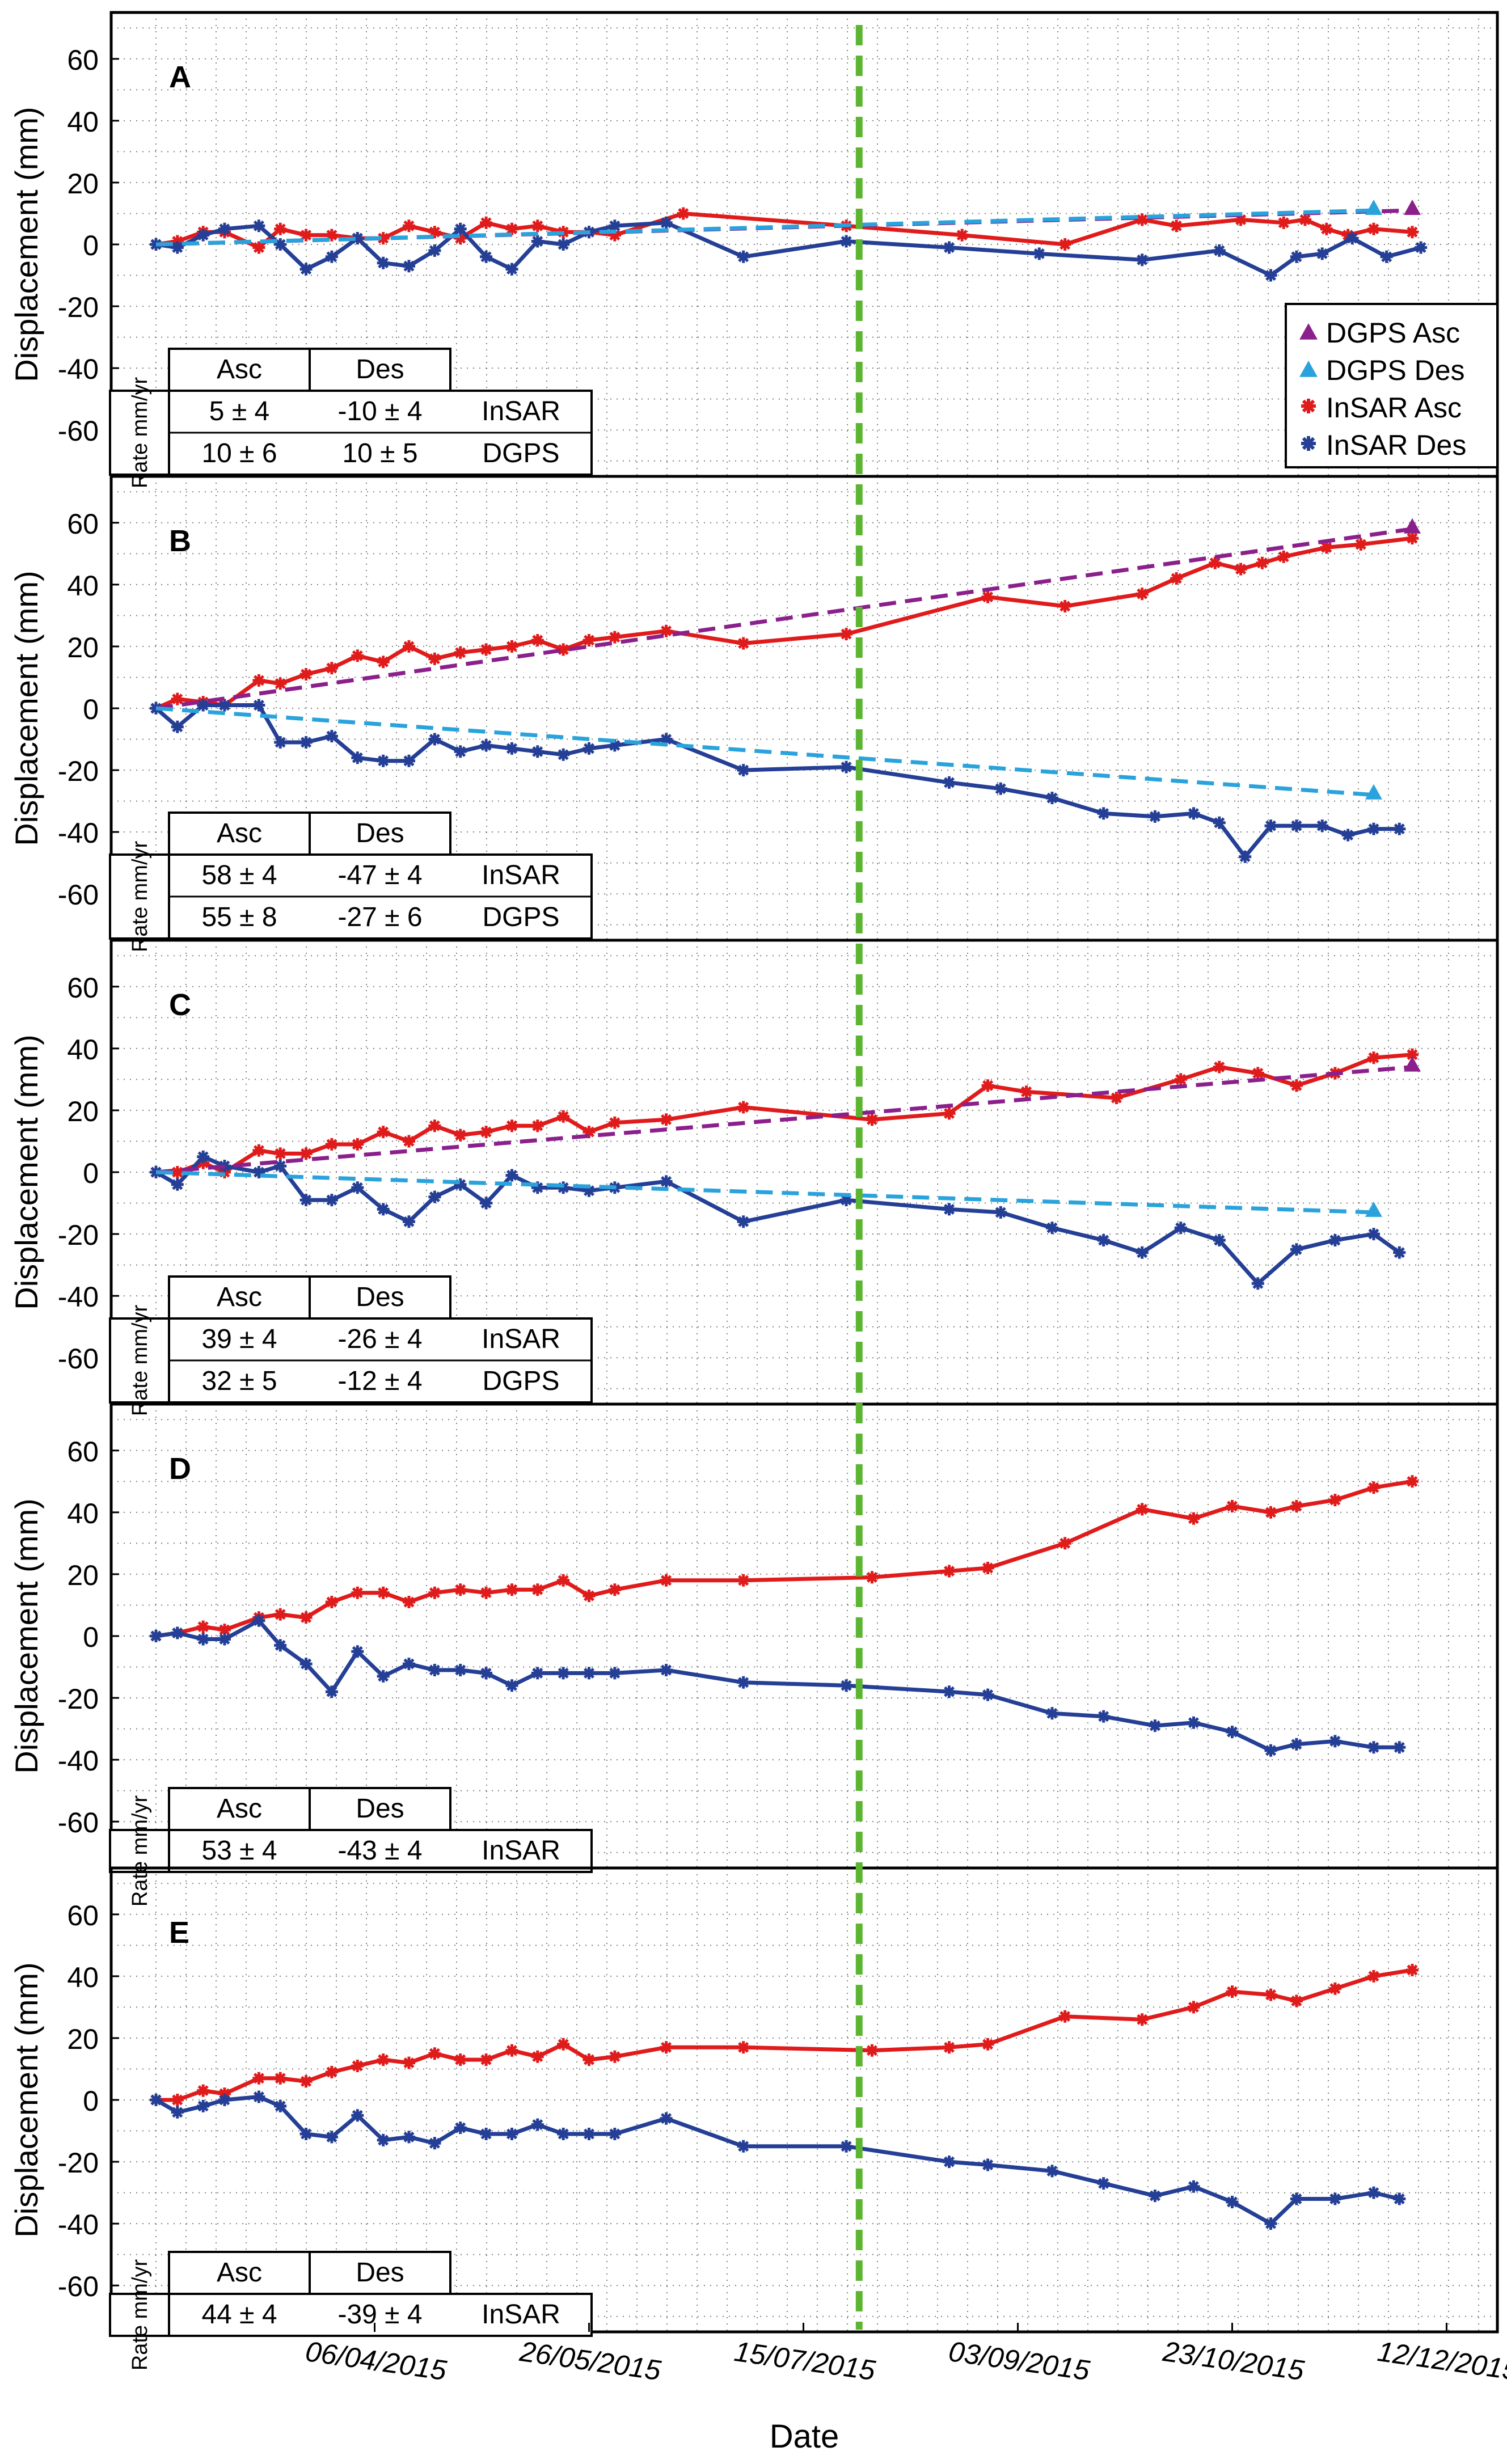  What do you see at coordinates (78, 833) in the screenshot?
I see `y-tick-label: -40` at bounding box center [78, 833].